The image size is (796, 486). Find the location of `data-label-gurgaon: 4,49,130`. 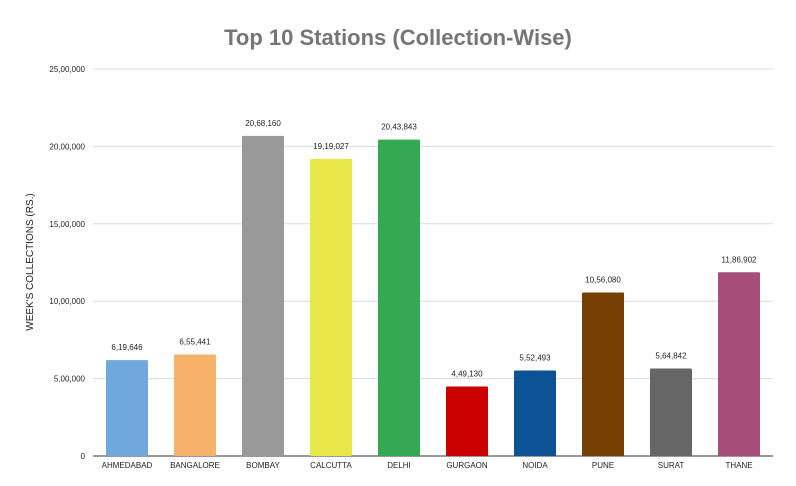

data-label-gurgaon: 4,49,130 is located at coordinates (467, 373).